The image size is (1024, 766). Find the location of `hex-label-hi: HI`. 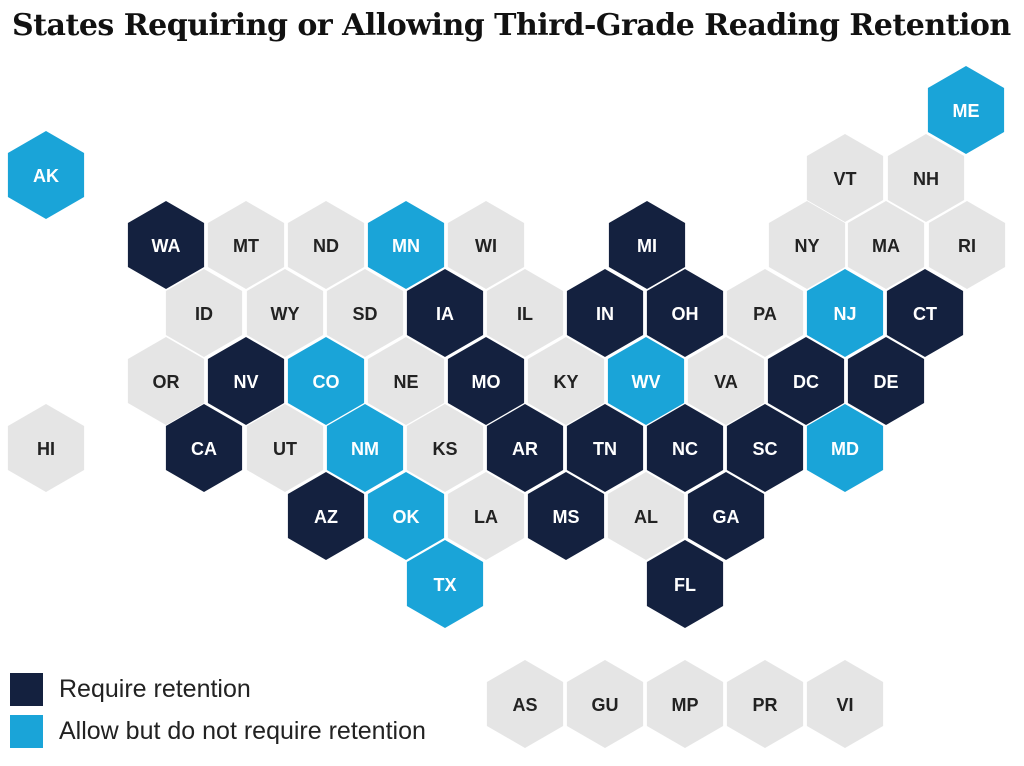

hex-label-hi: HI is located at coordinates (46, 449).